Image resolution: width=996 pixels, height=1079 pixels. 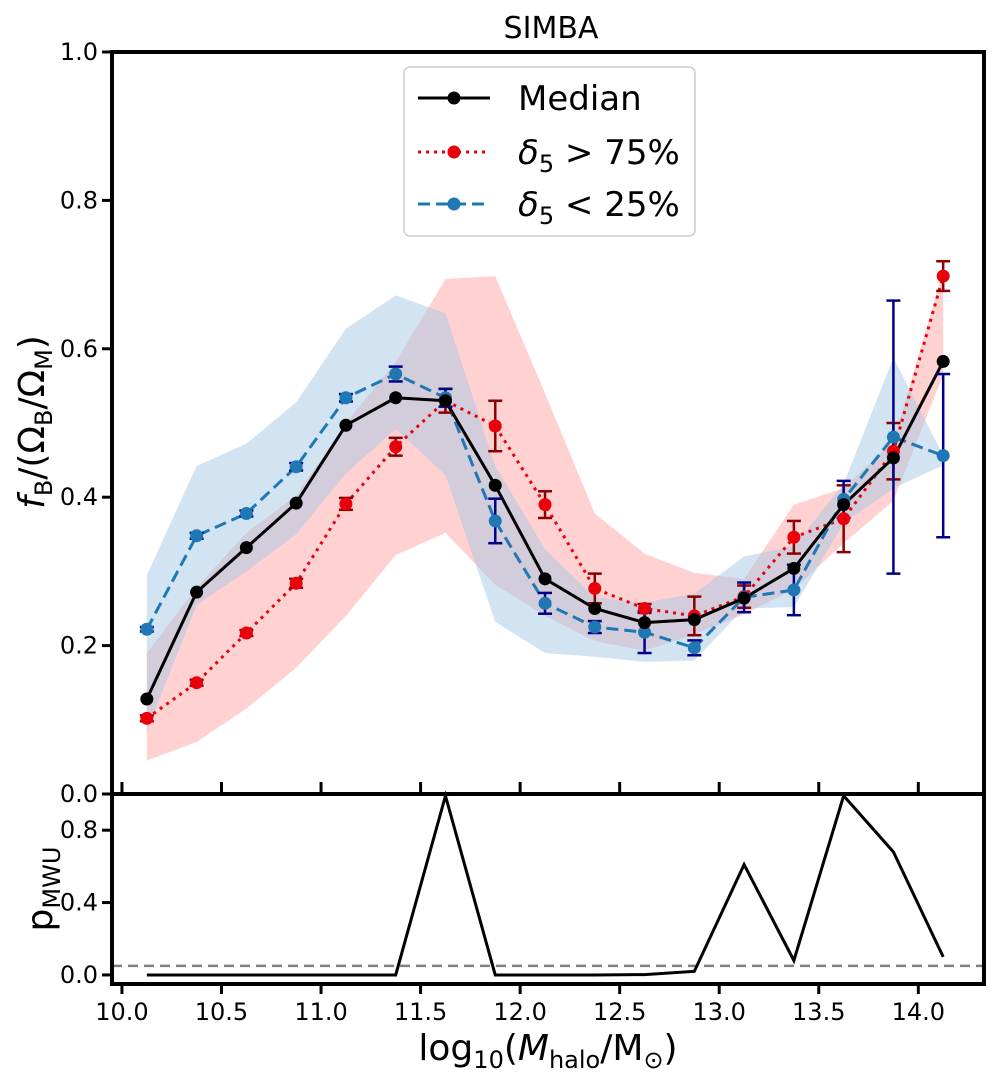 I want to click on x-tick-label: 14.0, so click(x=918, y=1012).